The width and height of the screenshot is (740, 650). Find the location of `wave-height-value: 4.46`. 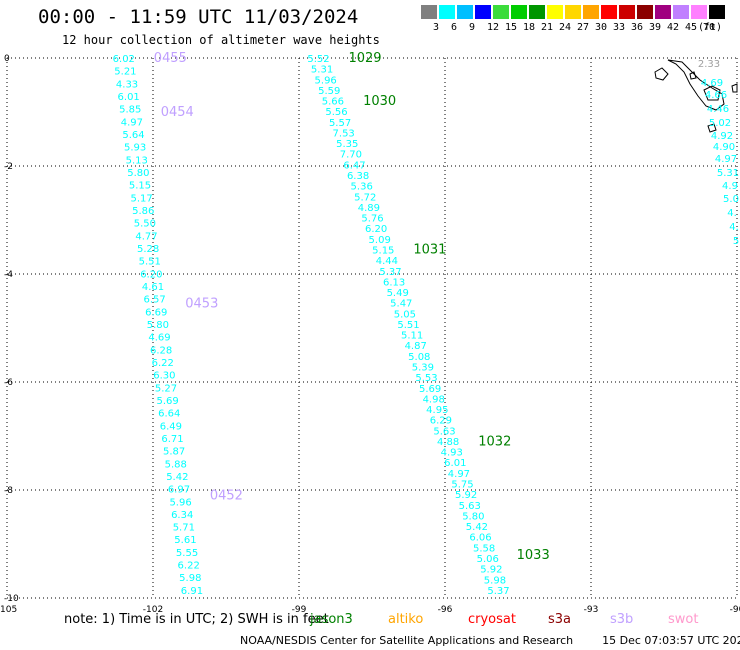

wave-height-value: 4.46 is located at coordinates (718, 109).